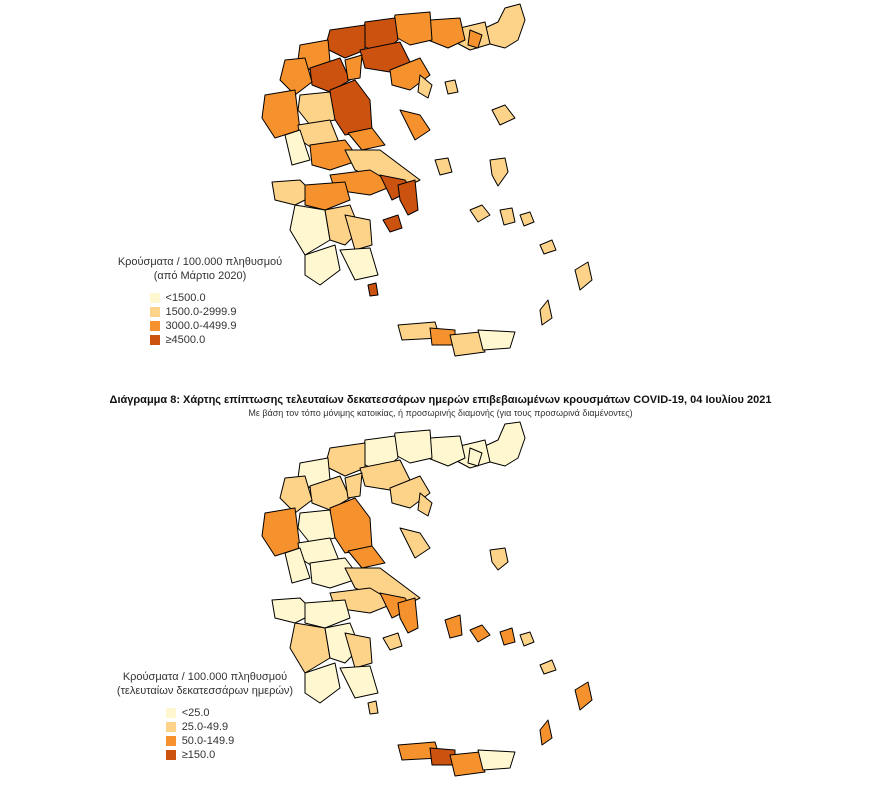 The height and width of the screenshot is (803, 881). I want to click on legend-label: 1500.0-2999.9, so click(201, 312).